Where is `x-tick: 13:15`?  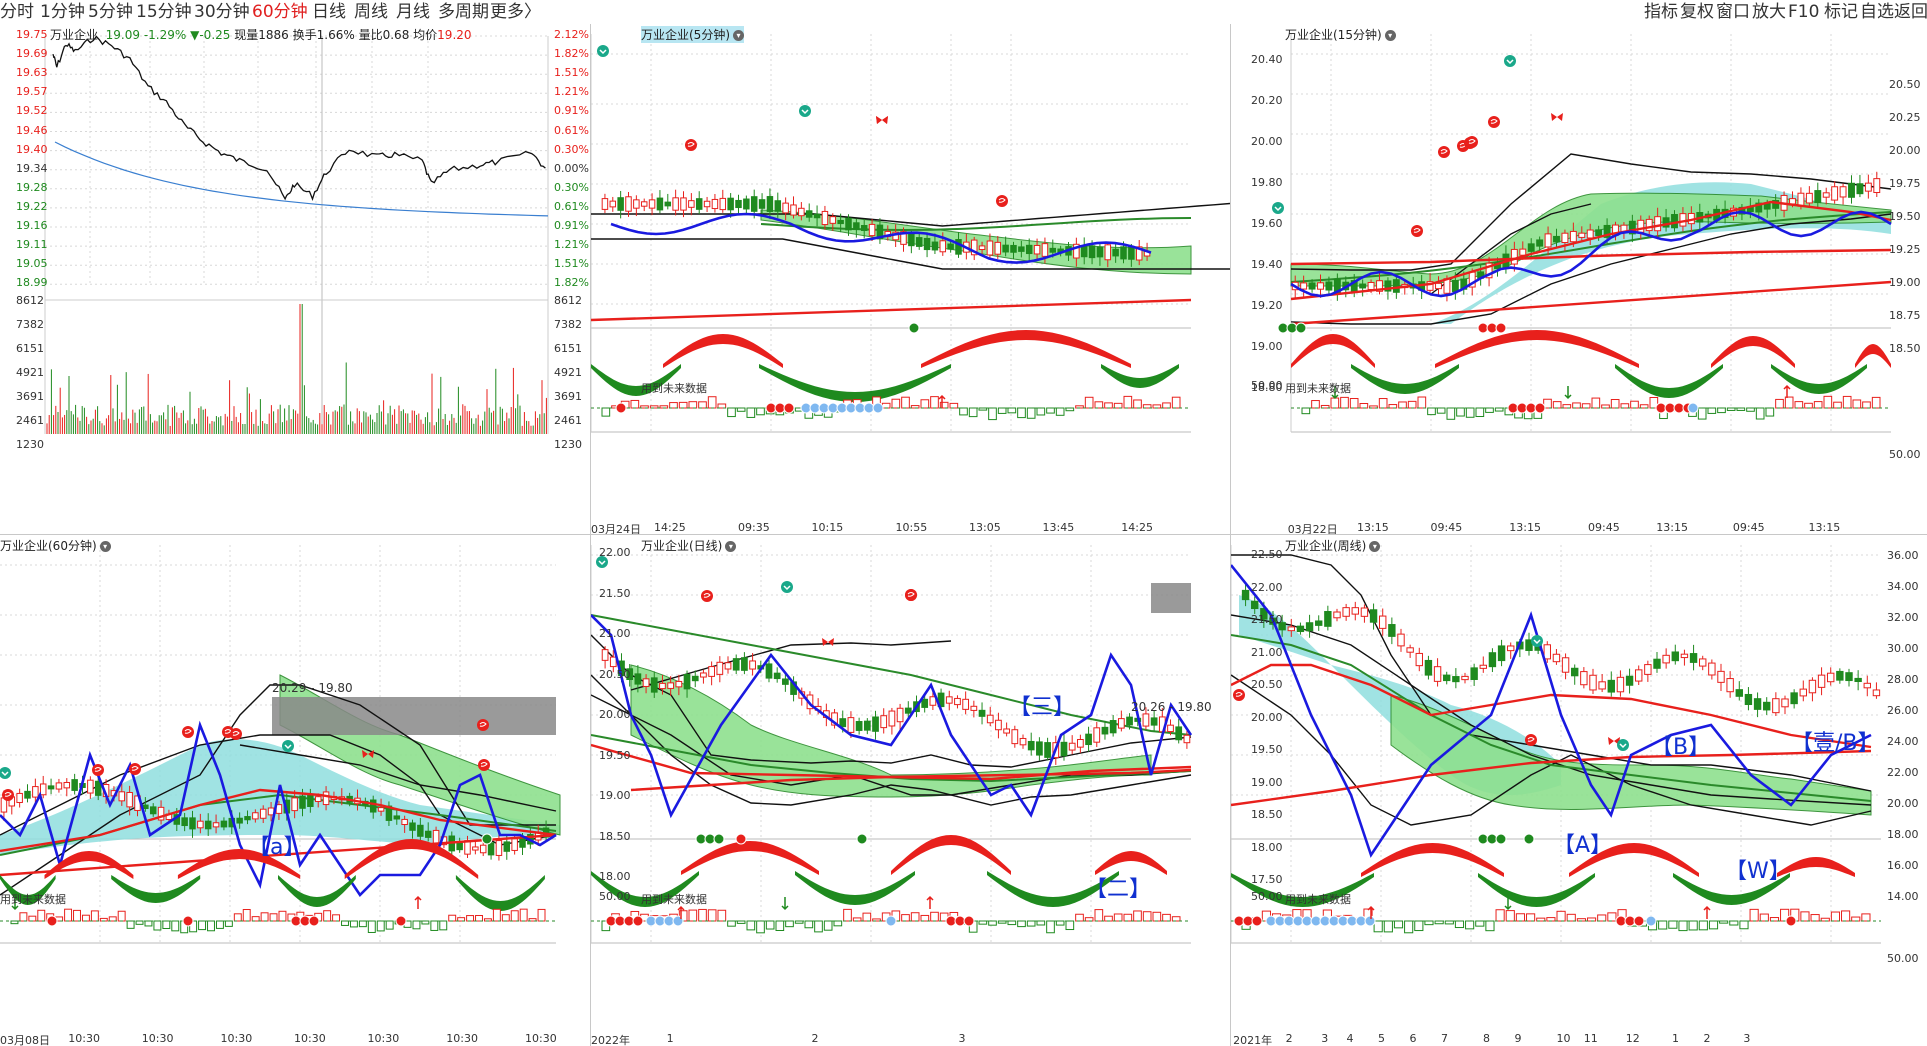 x-tick: 13:15 is located at coordinates (1672, 527).